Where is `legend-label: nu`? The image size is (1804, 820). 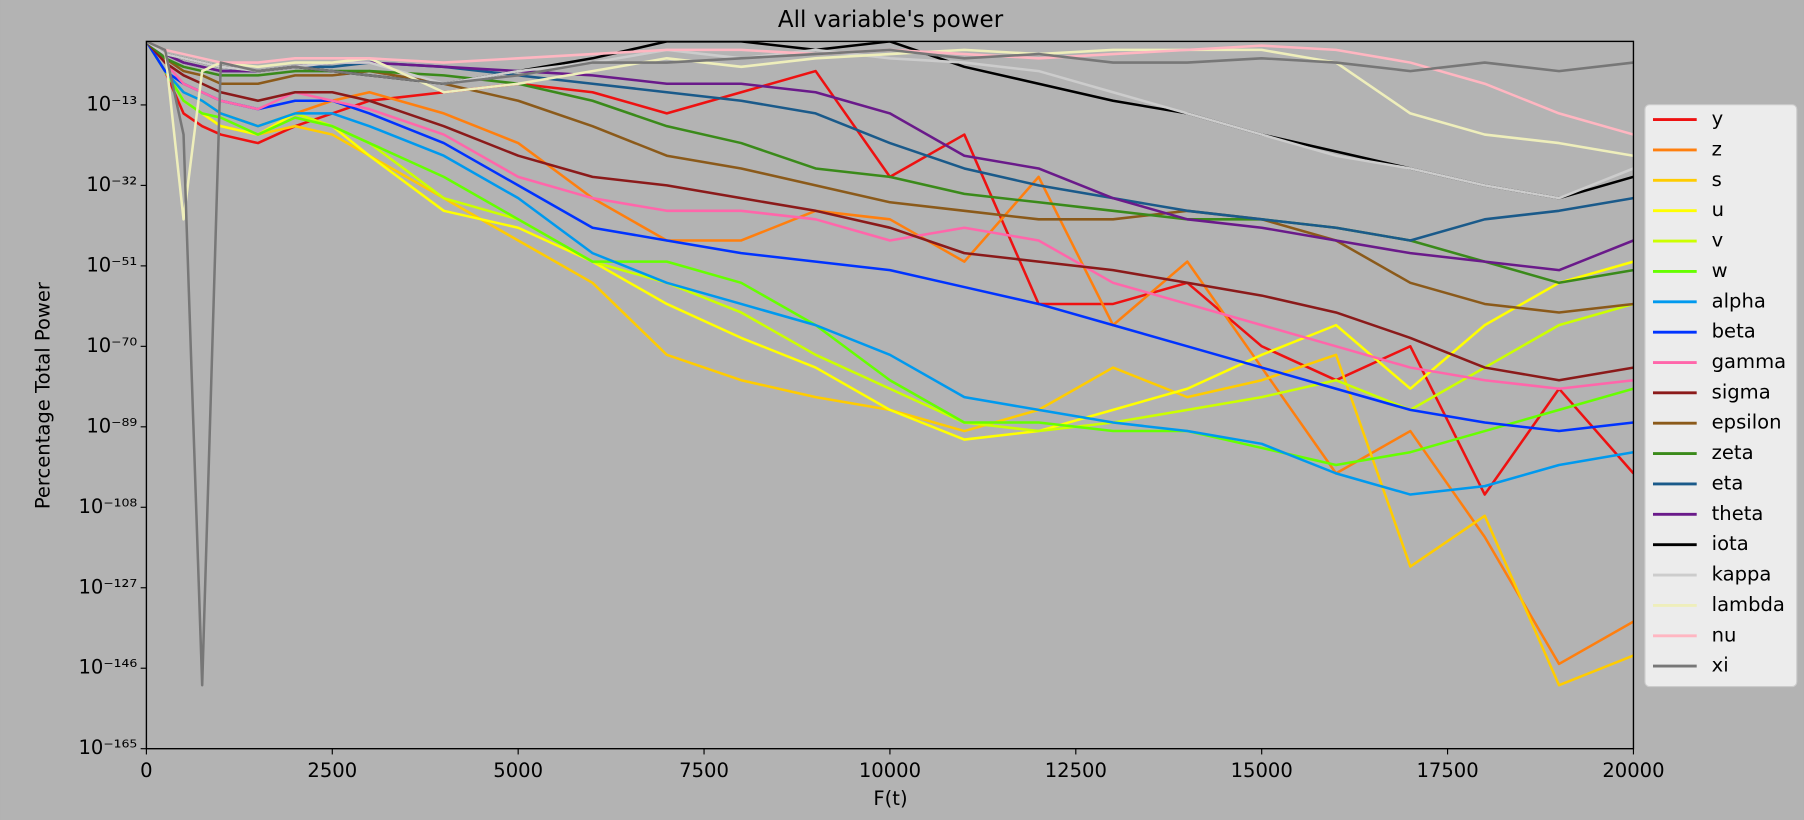
legend-label: nu is located at coordinates (1724, 634).